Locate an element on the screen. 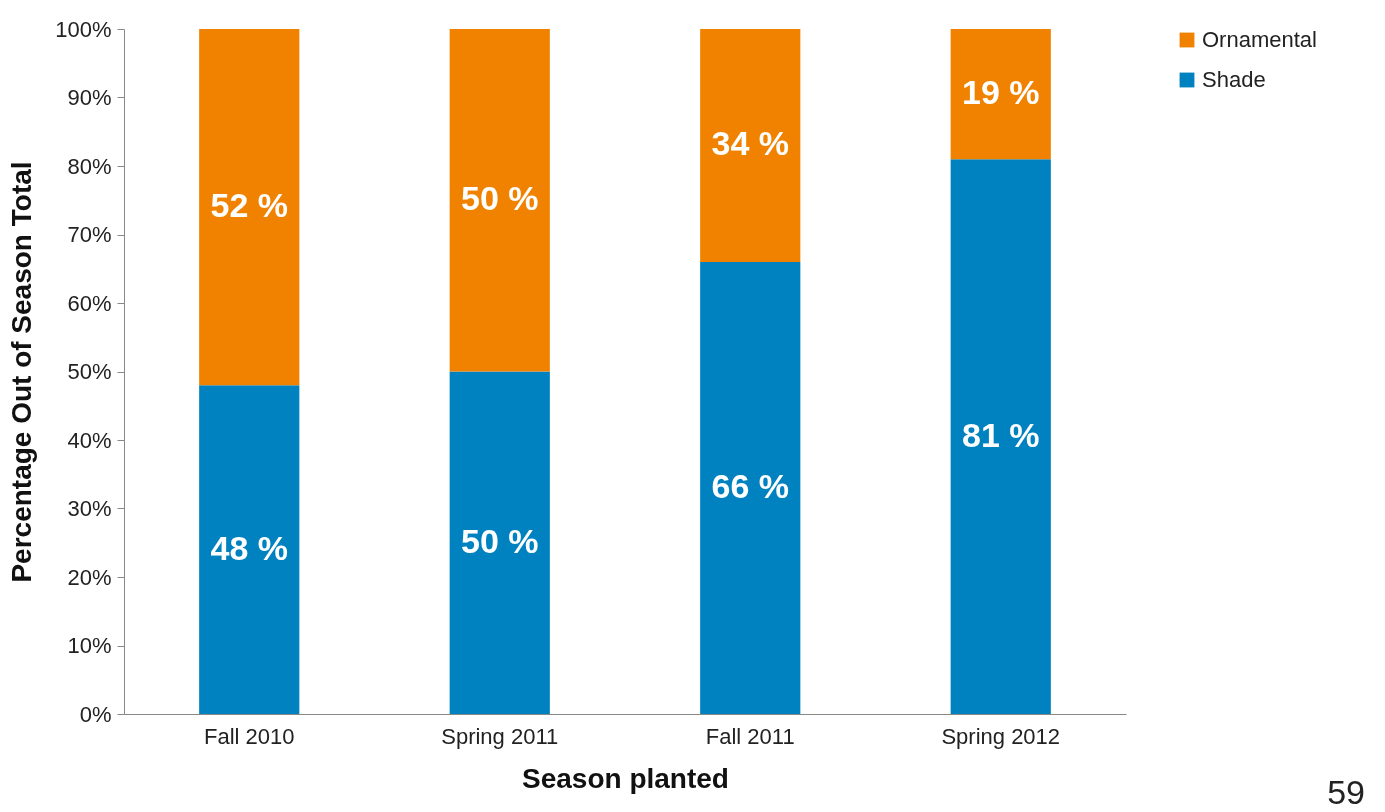  data-label: 81 % is located at coordinates (1001, 434).